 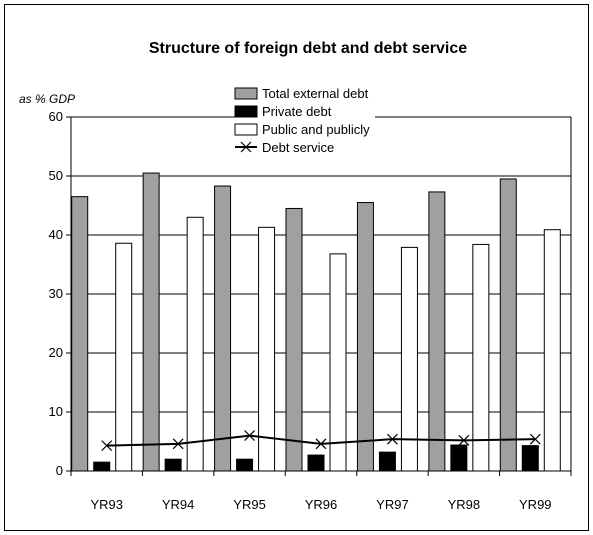 What do you see at coordinates (56, 116) in the screenshot?
I see `y-tick-label: 60` at bounding box center [56, 116].